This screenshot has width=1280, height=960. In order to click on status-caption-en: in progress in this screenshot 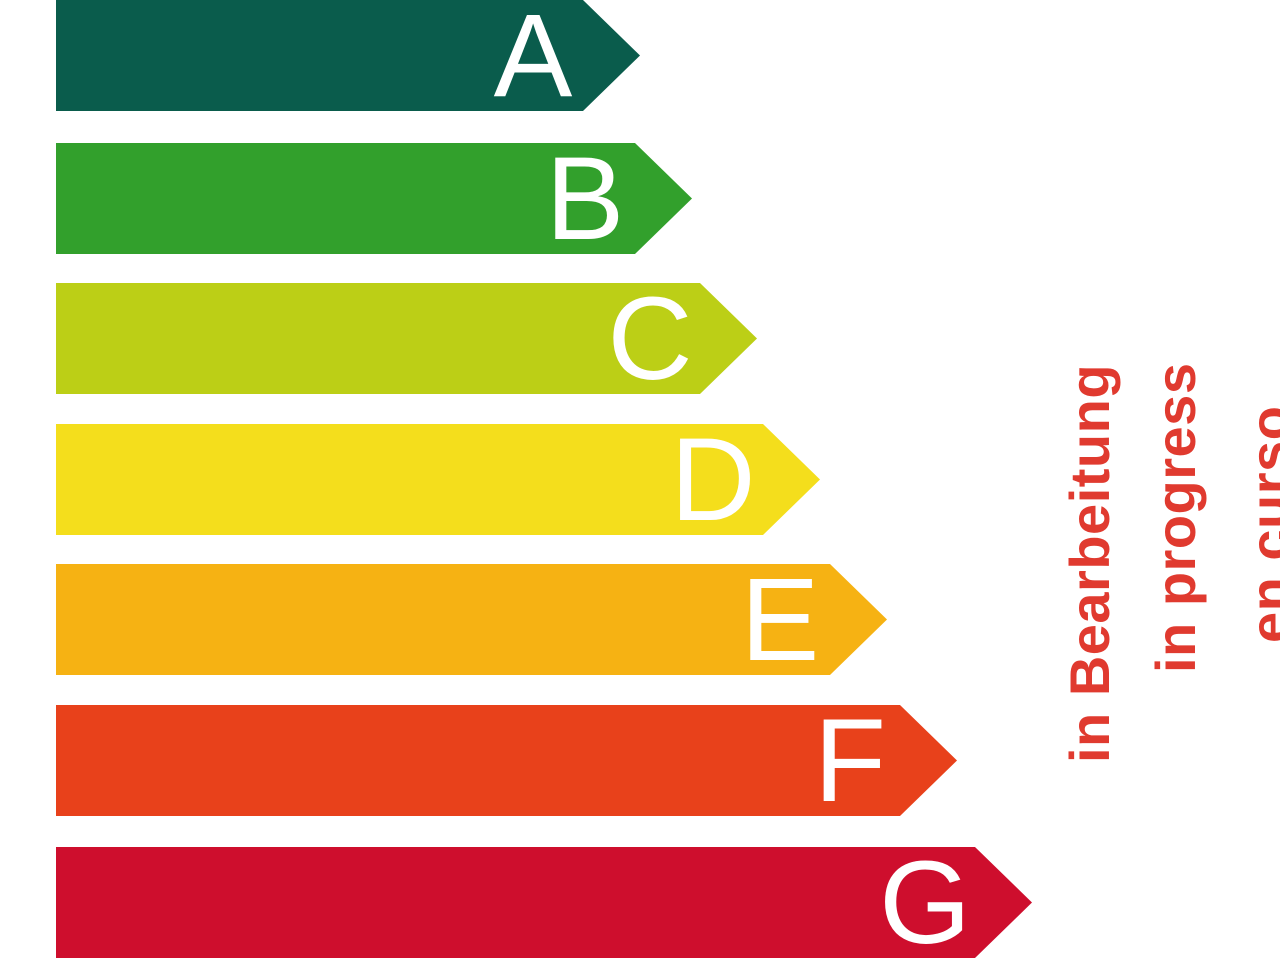, I will do `click(1175, 517)`.